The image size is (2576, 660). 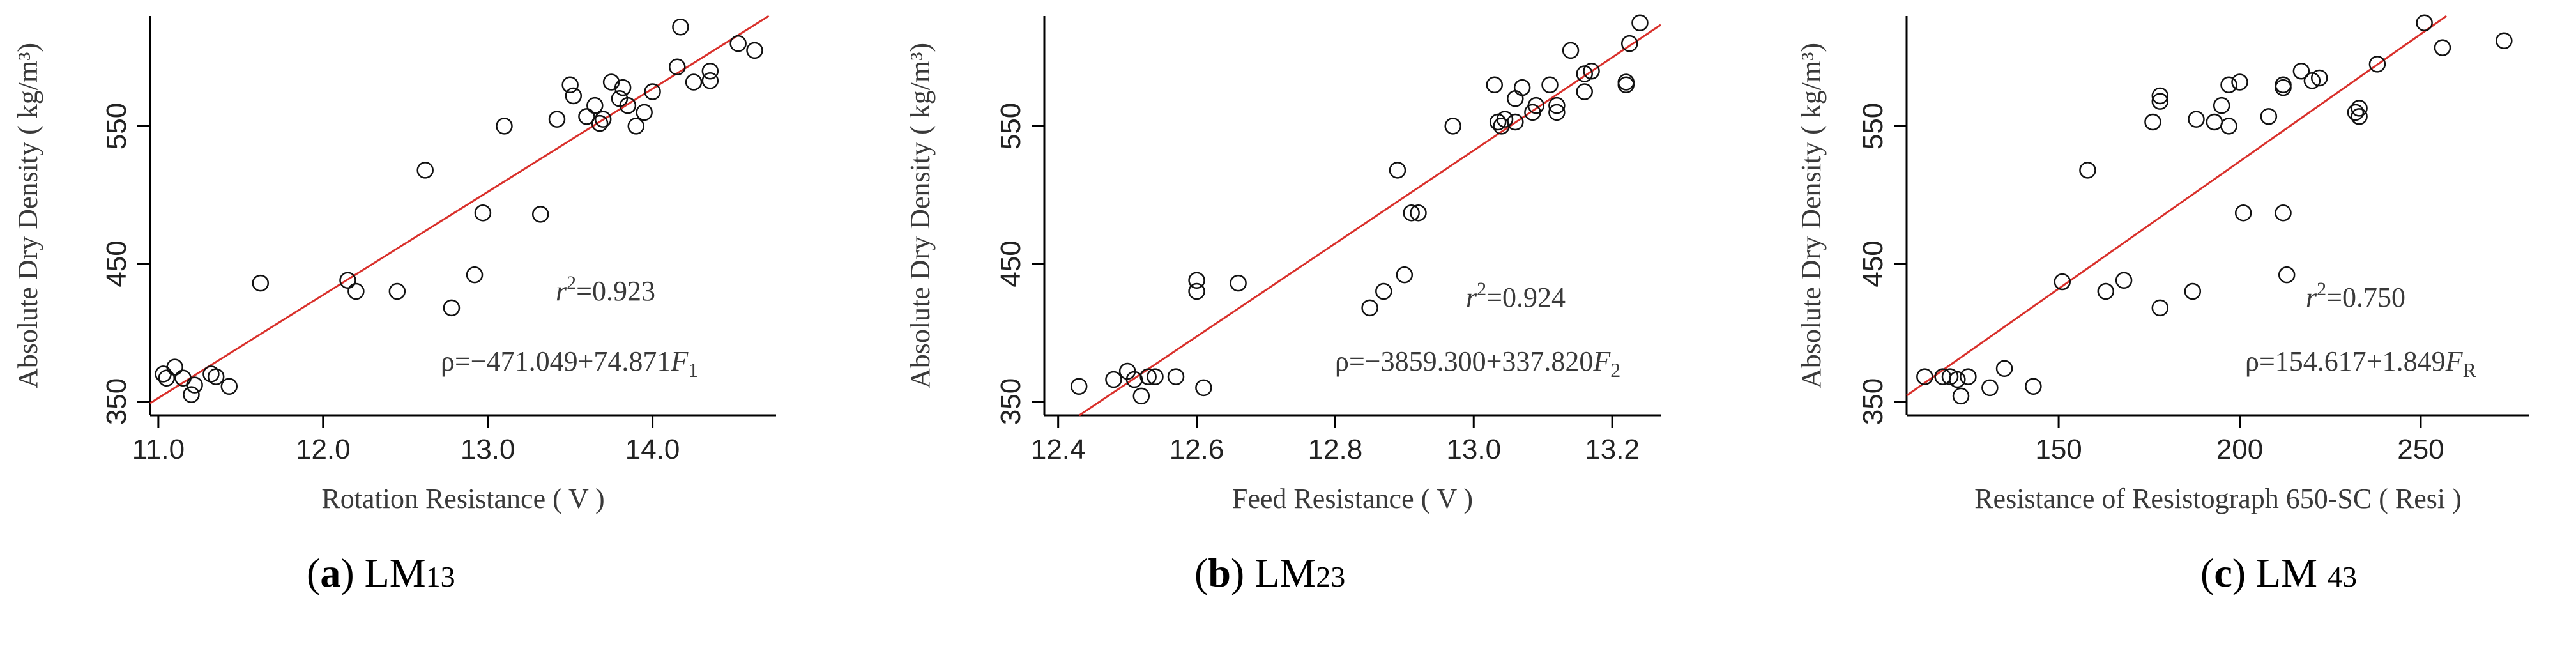 I want to click on x-tick-label: 12.8, so click(x=1336, y=449).